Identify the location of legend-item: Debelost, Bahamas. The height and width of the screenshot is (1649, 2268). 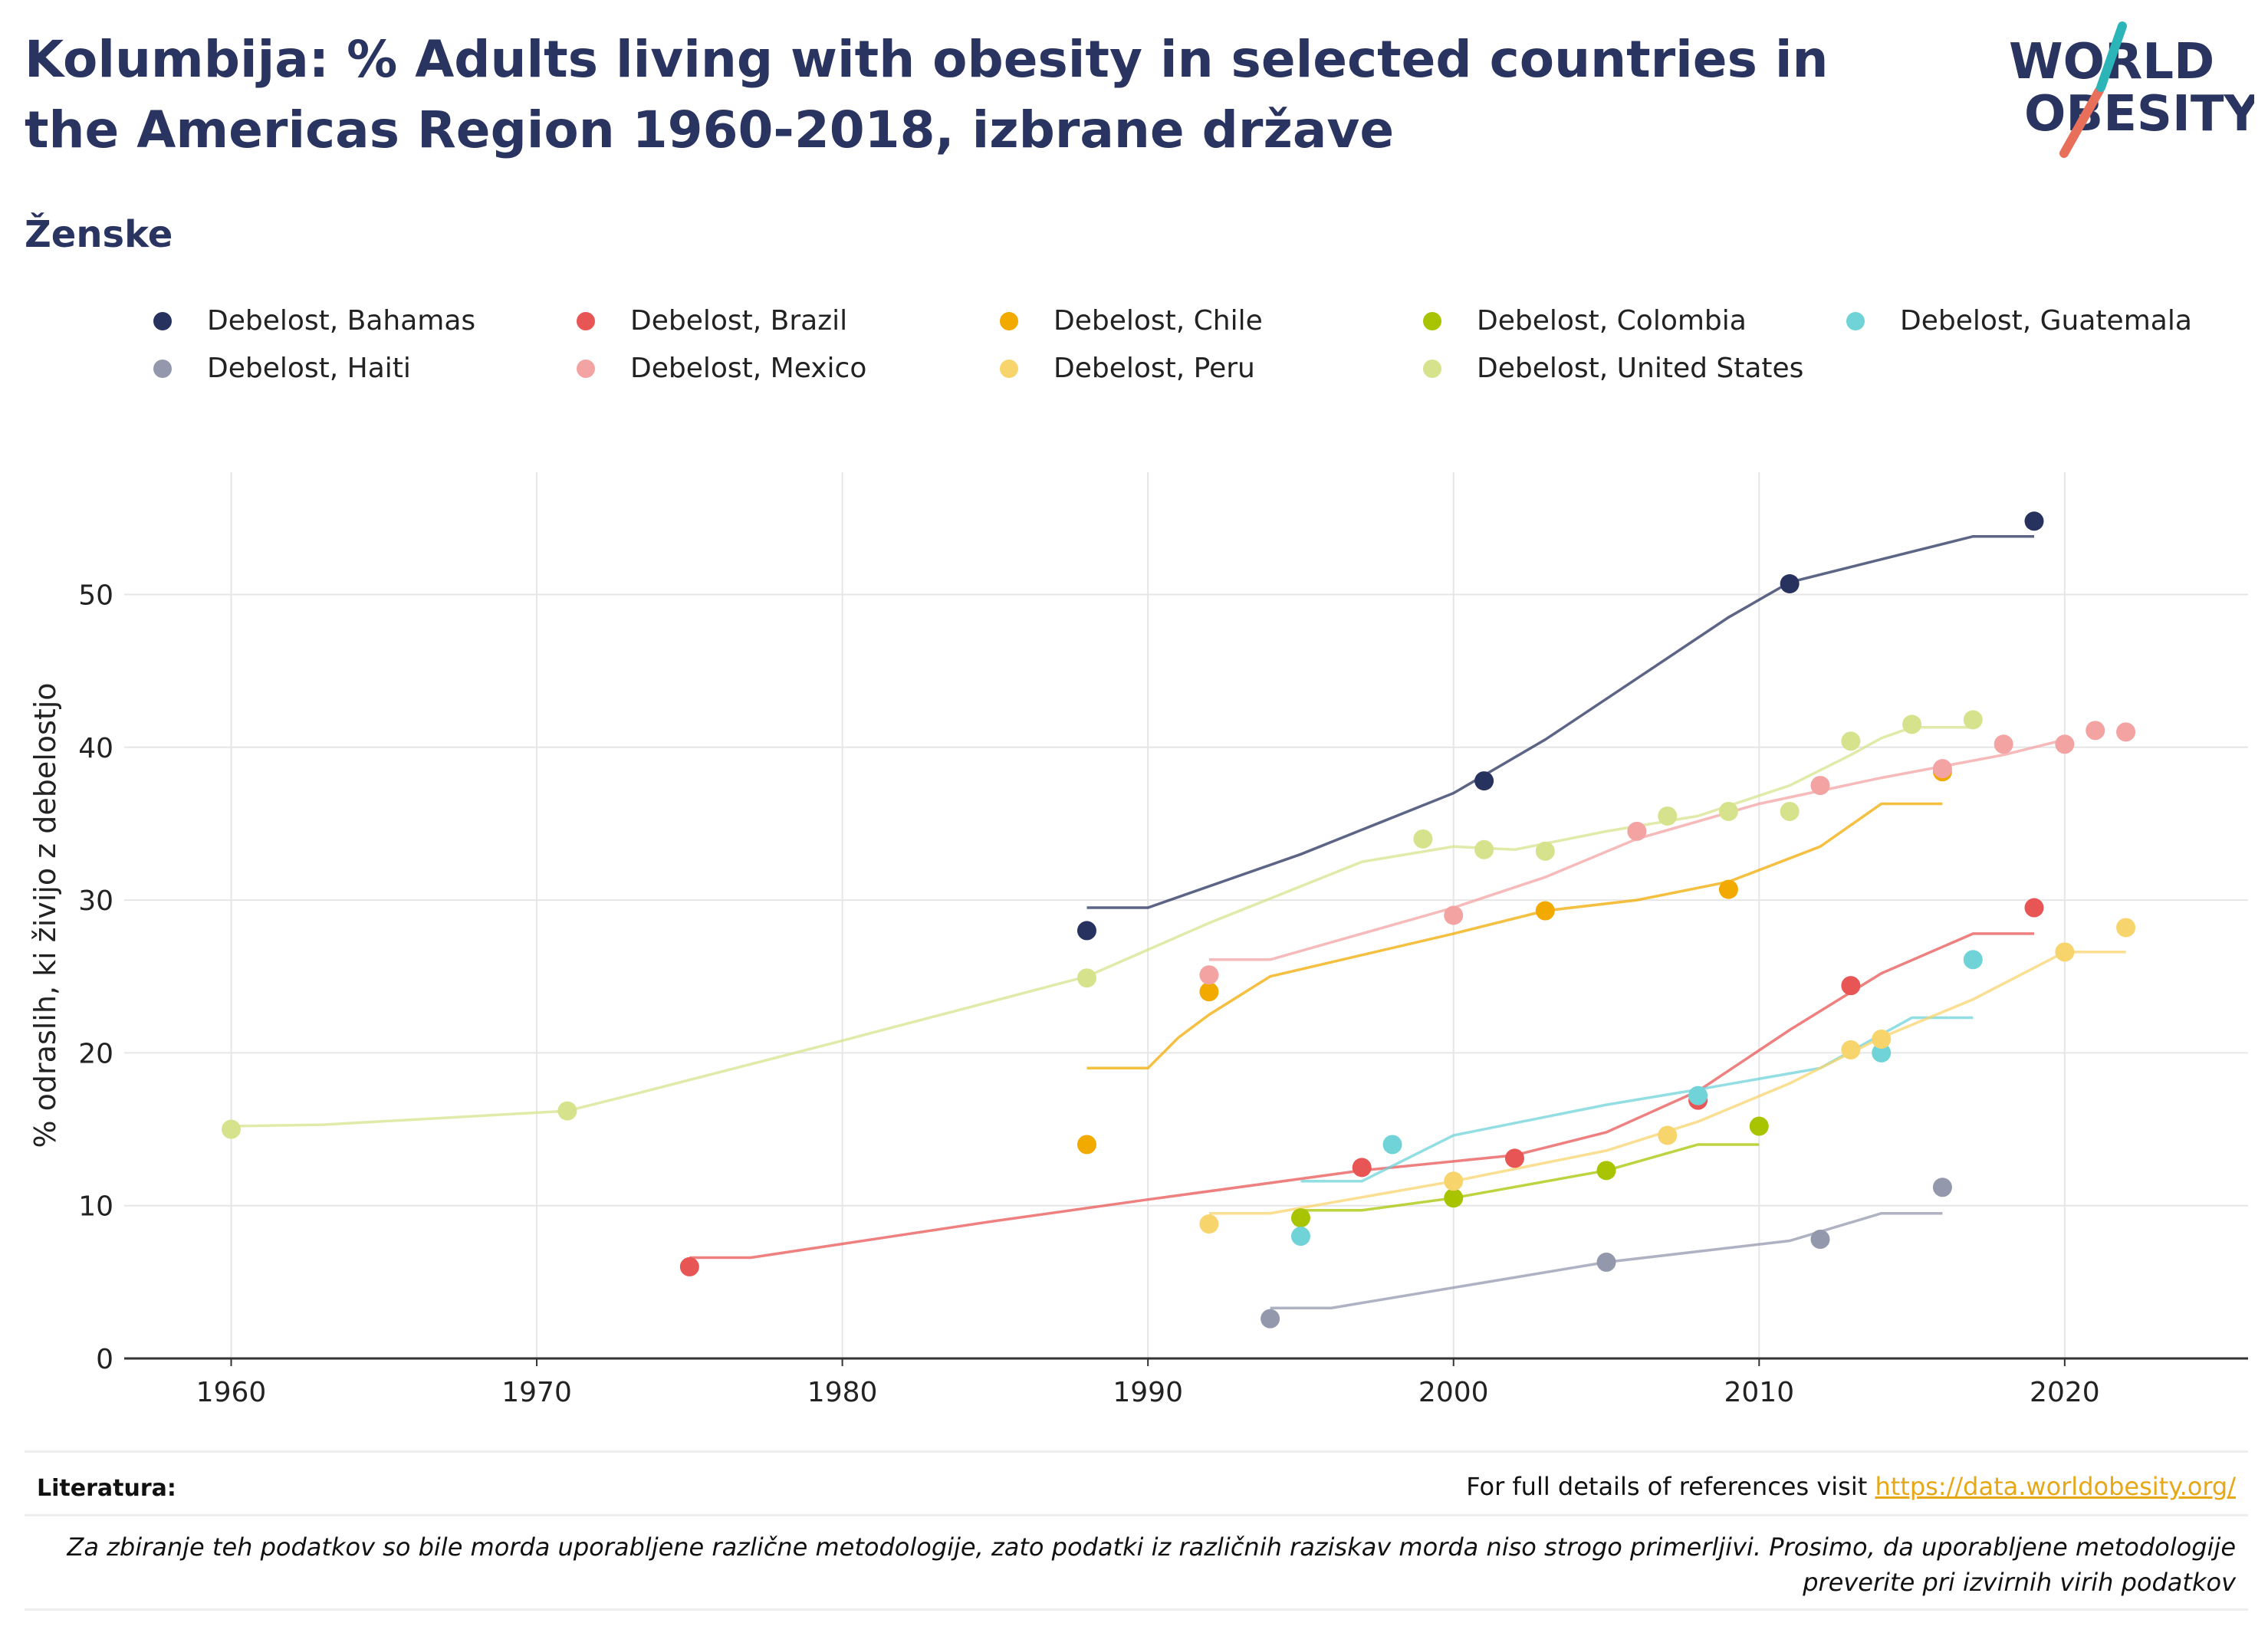
(314, 321).